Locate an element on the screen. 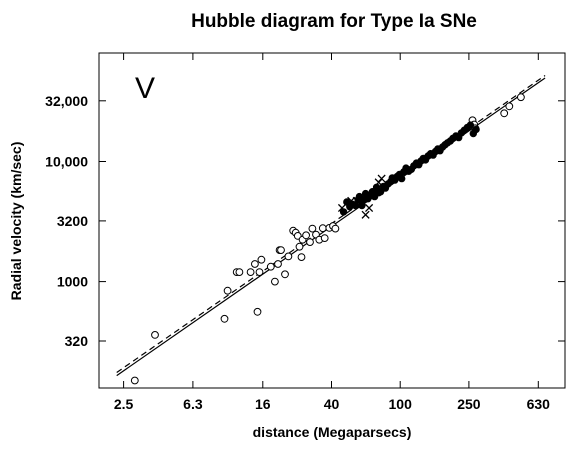 This screenshot has width=578, height=449. x-tick-label: 16 is located at coordinates (263, 404).